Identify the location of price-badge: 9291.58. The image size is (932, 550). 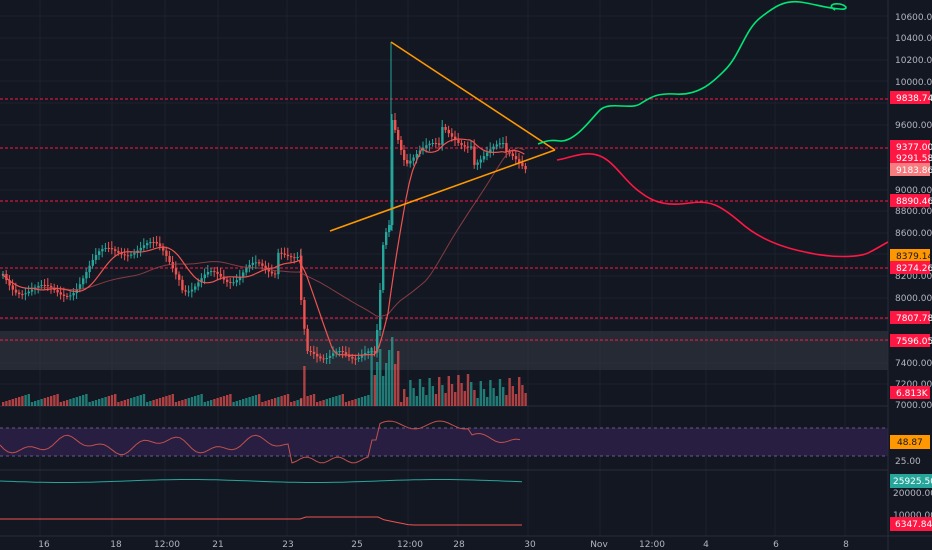
(914, 159).